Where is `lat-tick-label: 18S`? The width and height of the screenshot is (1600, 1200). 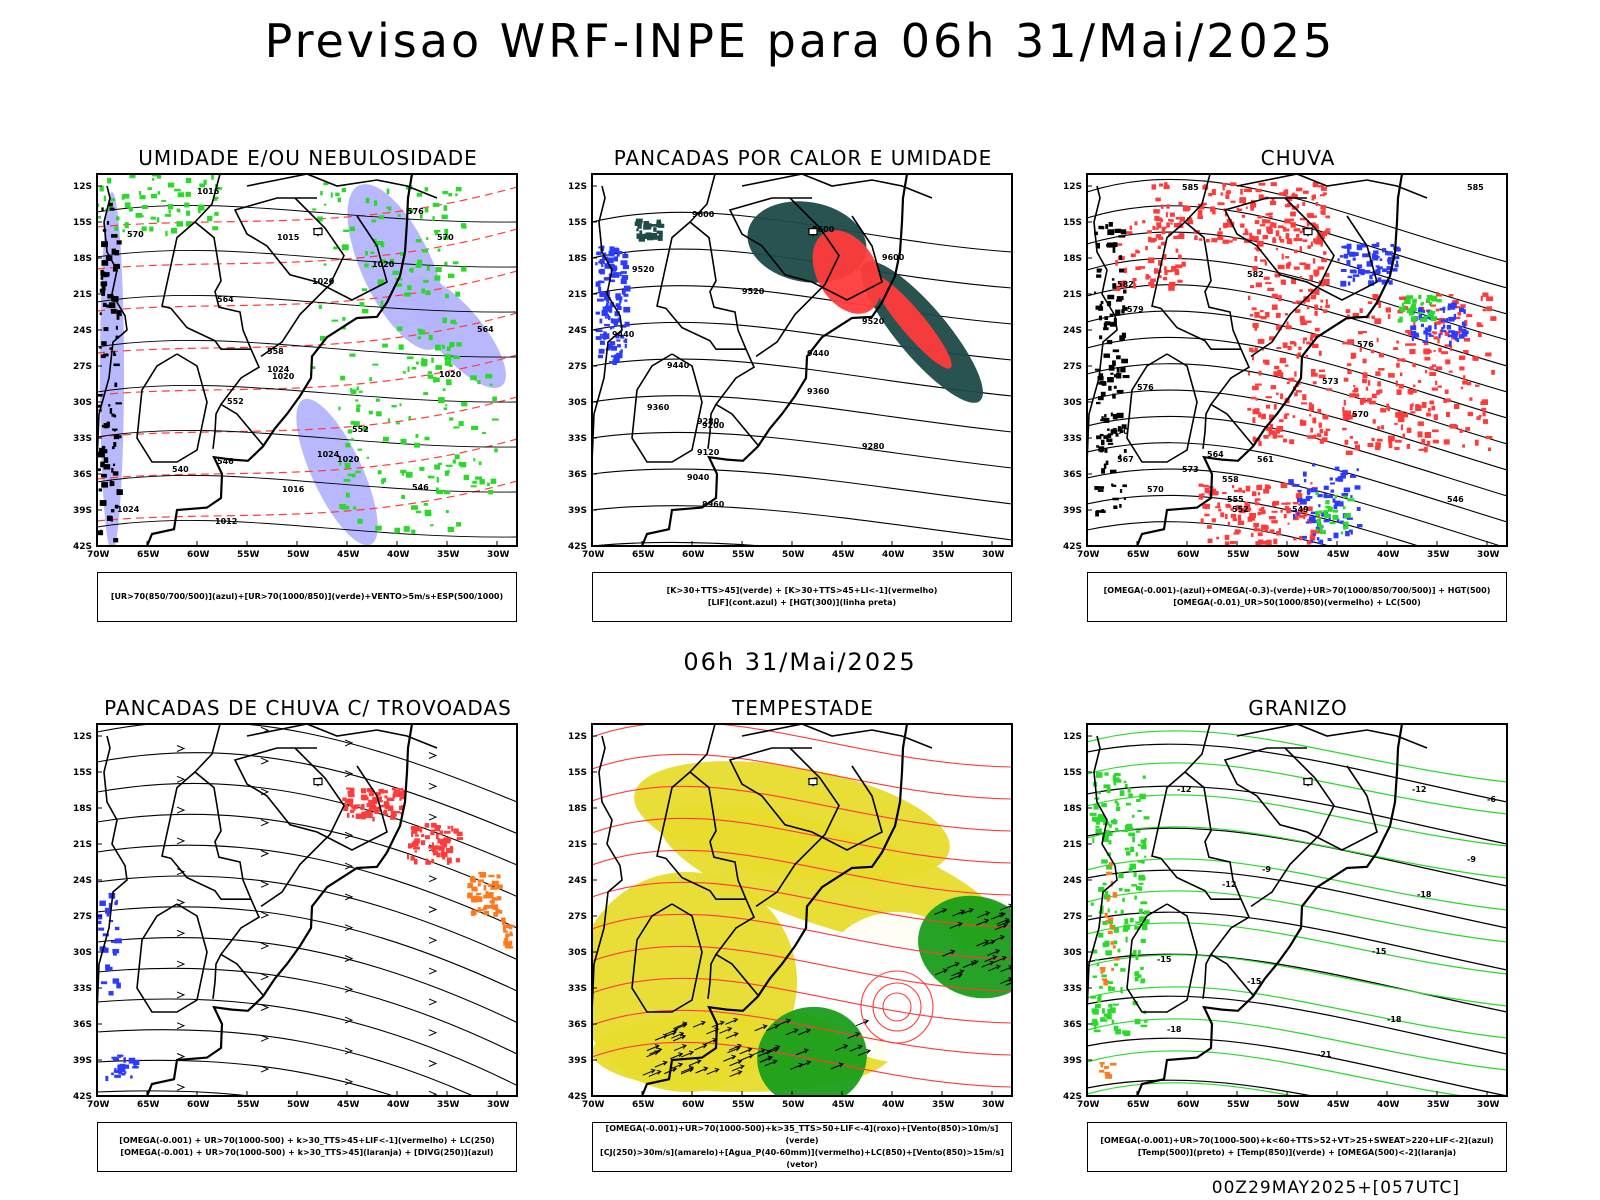
lat-tick-label: 18S is located at coordinates (577, 259).